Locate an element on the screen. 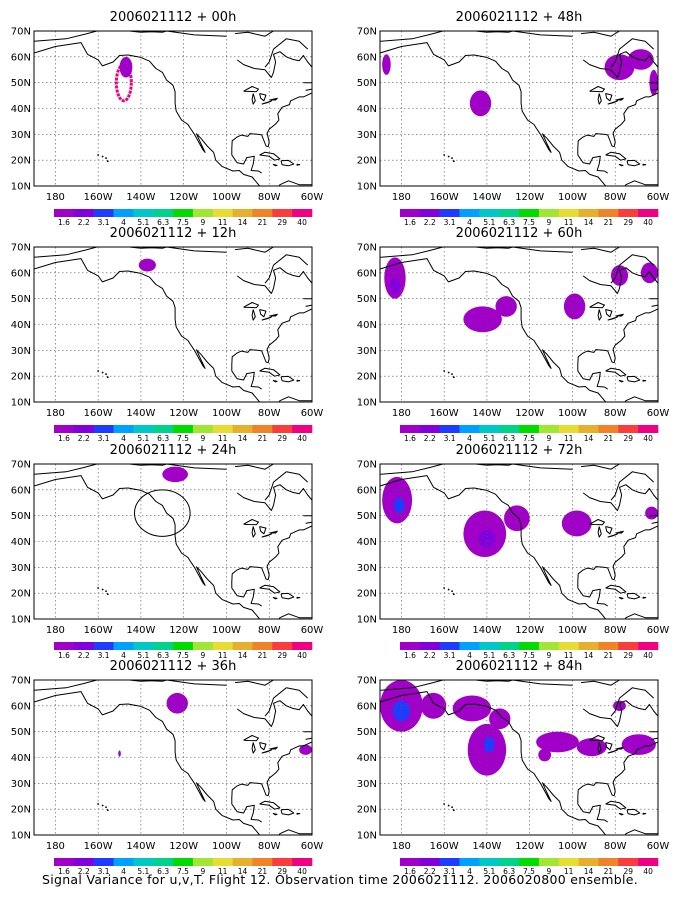 This screenshot has width=692, height=900. lon-tick-label: 120W is located at coordinates (183, 846).